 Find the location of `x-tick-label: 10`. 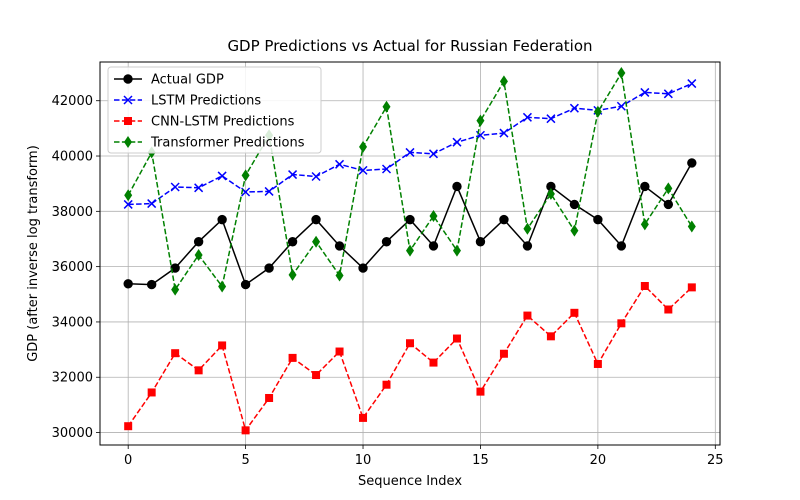

x-tick-label: 10 is located at coordinates (363, 460).